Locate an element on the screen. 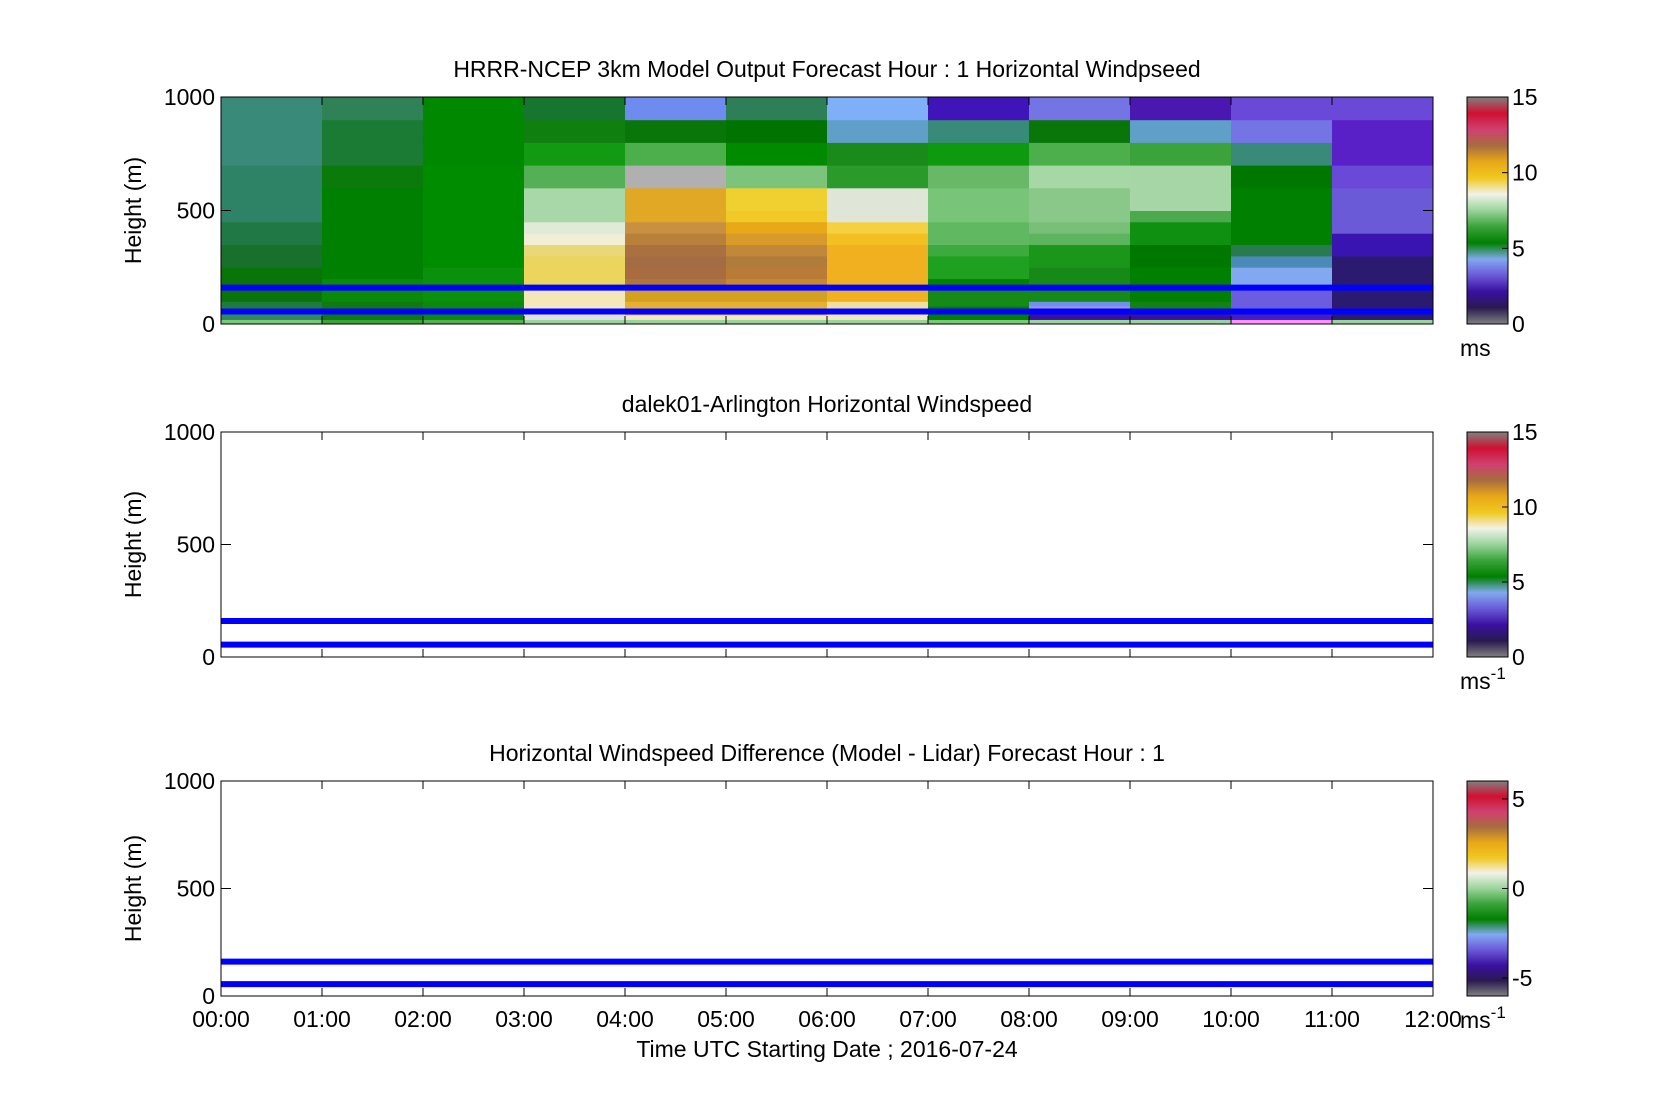 Image resolution: width=1680 pixels, height=1102 pixels. x-tick-label: 00:00 is located at coordinates (221, 1019).